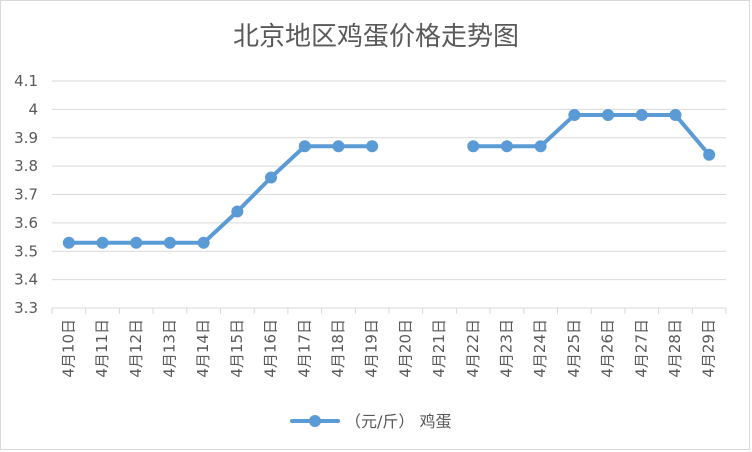 The width and height of the screenshot is (752, 452). Describe the element at coordinates (203, 348) in the screenshot. I see `x-tick-label-4: 4月14日` at that location.